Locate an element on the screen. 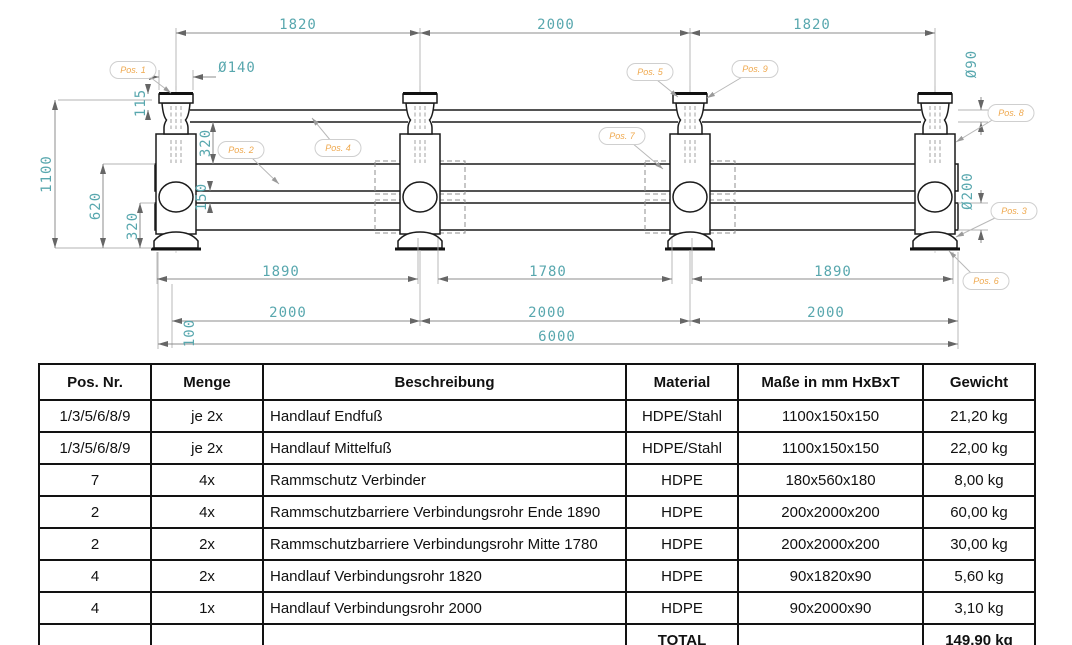 This screenshot has height=645, width=1072. column-header: Pos. Nr. is located at coordinates (95, 382).